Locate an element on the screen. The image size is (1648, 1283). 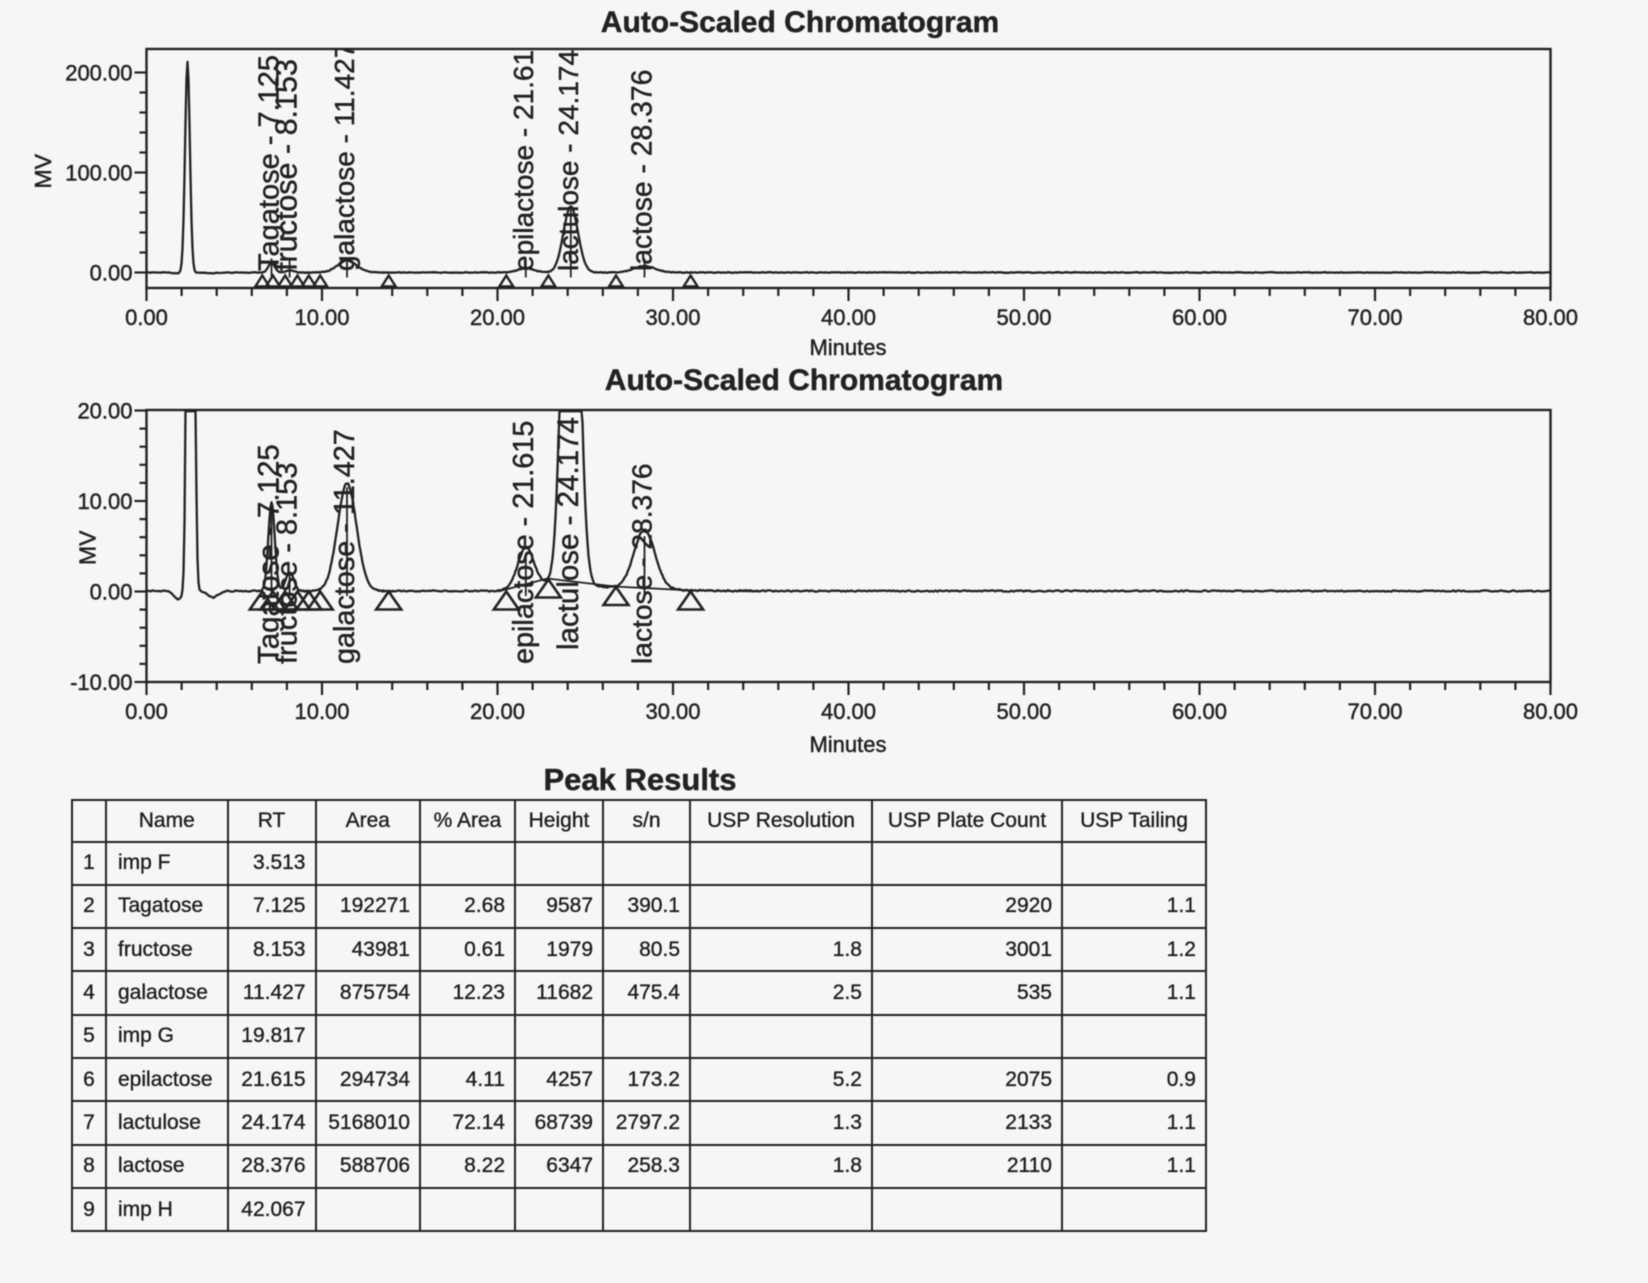
svg-text: Peak Results is located at coordinates (640, 779).